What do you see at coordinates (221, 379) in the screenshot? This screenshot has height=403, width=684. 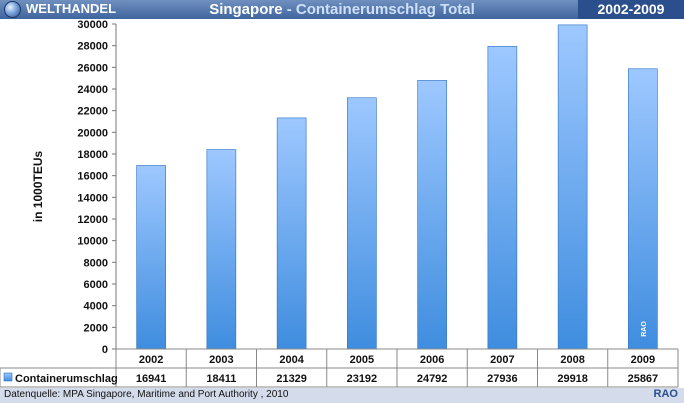 I see `data-table-value: 18411` at bounding box center [221, 379].